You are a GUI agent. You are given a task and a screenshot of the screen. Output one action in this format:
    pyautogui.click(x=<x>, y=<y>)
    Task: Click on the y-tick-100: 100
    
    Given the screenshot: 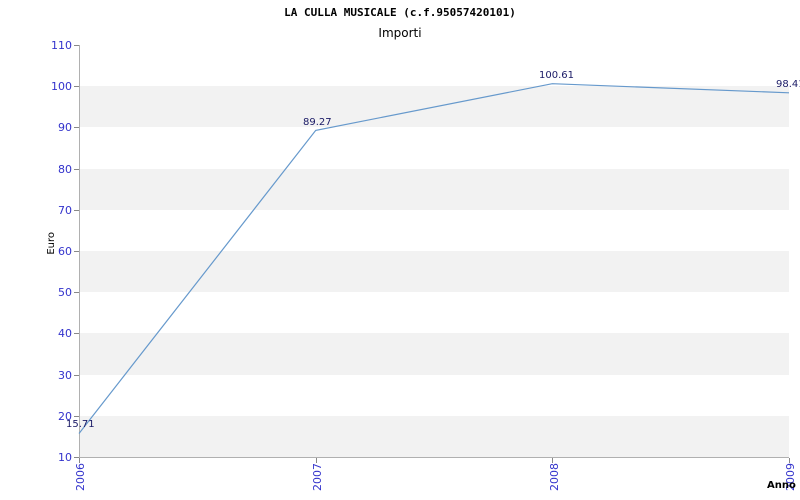 What is the action you would take?
    pyautogui.click(x=61, y=87)
    